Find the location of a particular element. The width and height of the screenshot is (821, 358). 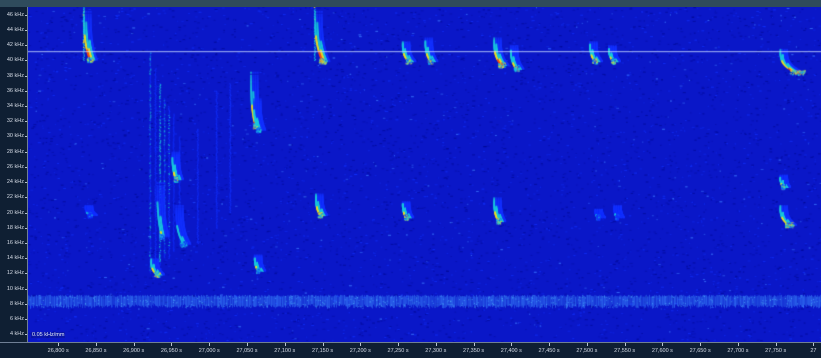

x-tick-label: 27,450 s is located at coordinates (549, 351).